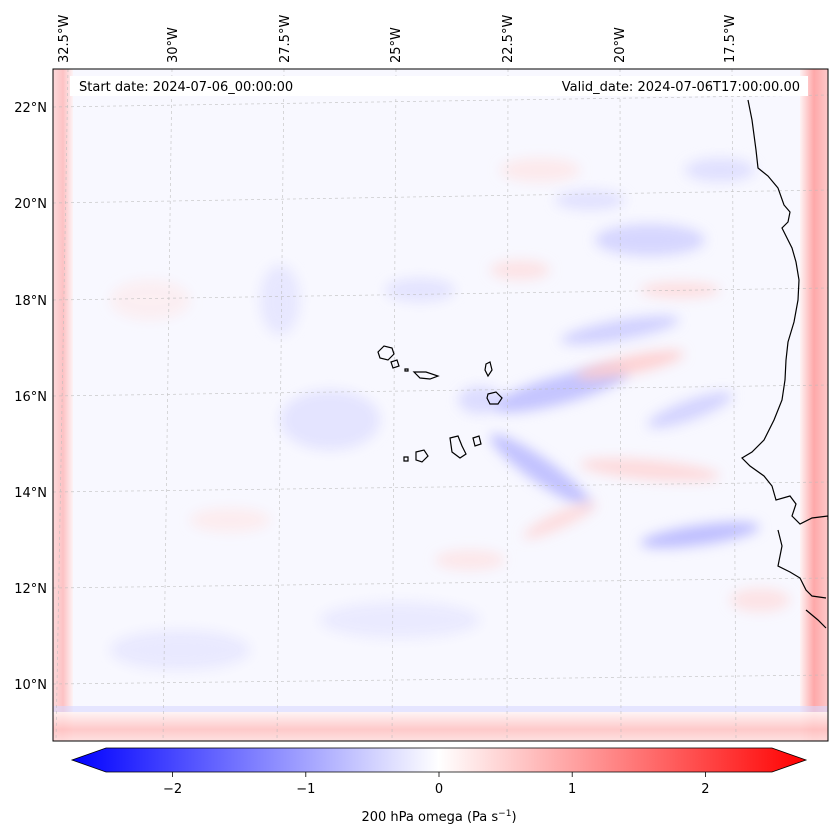 This screenshot has height=839, width=837. What do you see at coordinates (784, 364) in the screenshot?
I see `africa-coastline` at bounding box center [784, 364].